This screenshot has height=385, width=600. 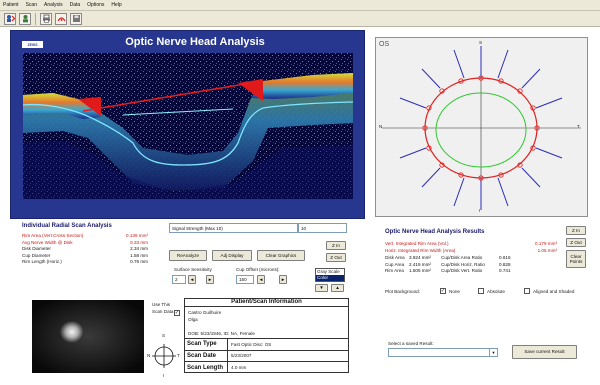 I want to click on plot-label-n: N, so click(x=381, y=126).